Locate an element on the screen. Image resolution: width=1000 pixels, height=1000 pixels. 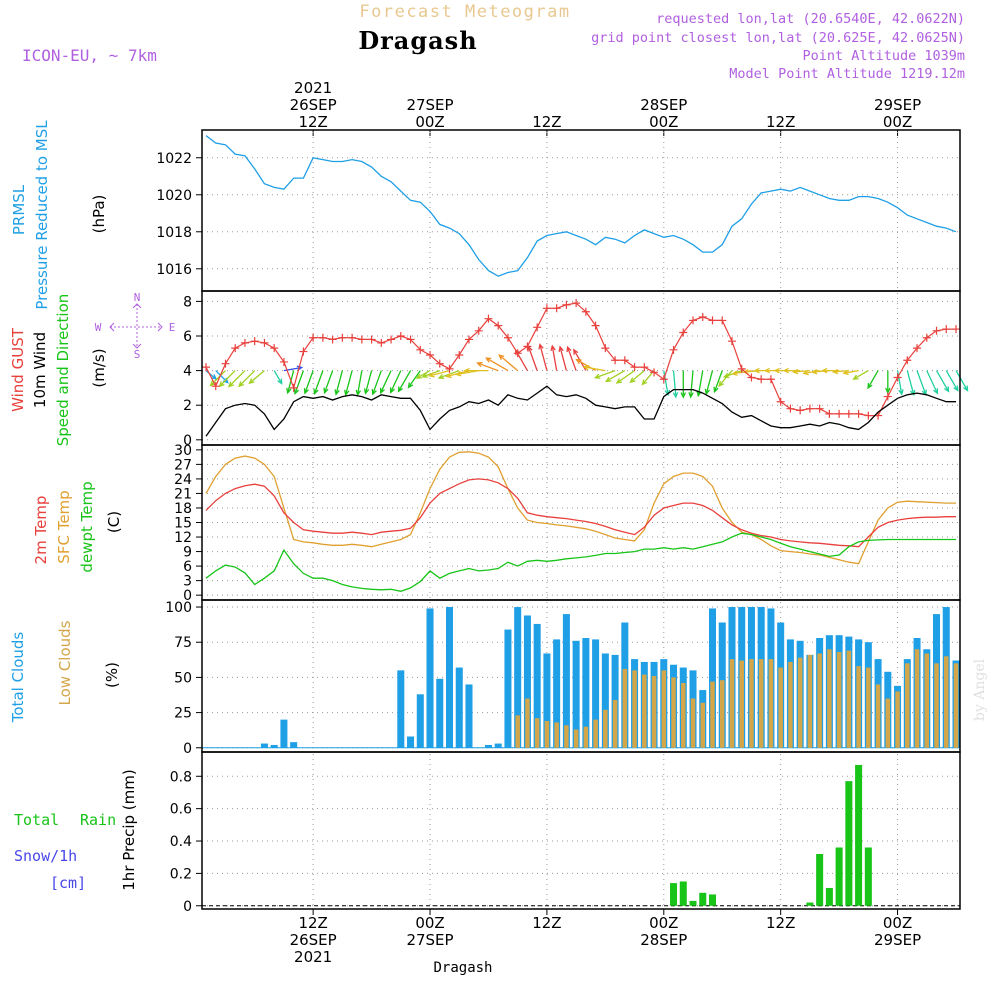
chart-top-title: Forecast Meteogram is located at coordinates (464, 12).